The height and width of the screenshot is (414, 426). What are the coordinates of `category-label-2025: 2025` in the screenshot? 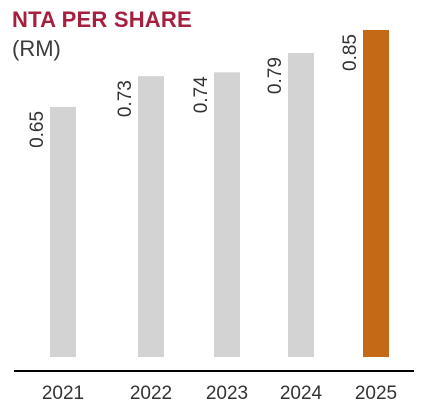 It's located at (376, 393).